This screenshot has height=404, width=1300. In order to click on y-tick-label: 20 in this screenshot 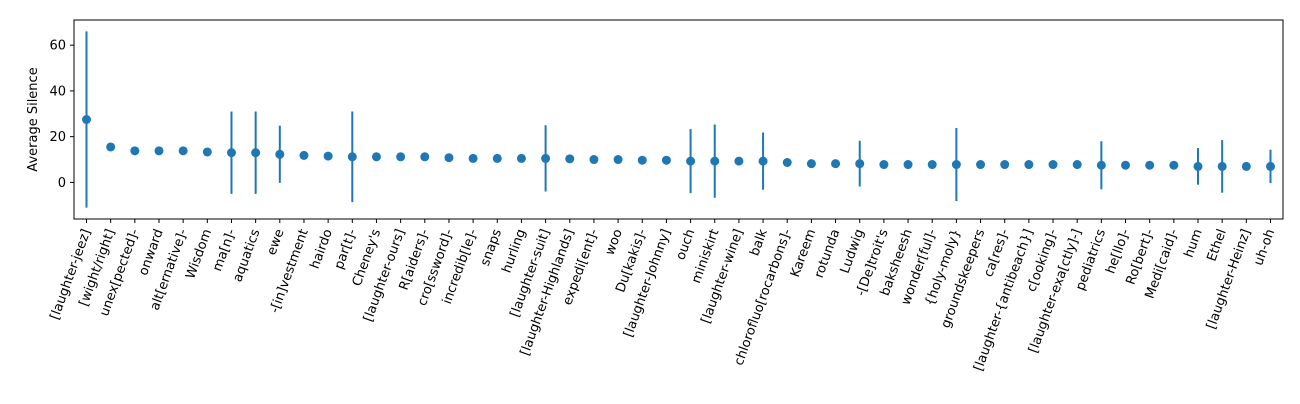, I will do `click(57, 137)`.